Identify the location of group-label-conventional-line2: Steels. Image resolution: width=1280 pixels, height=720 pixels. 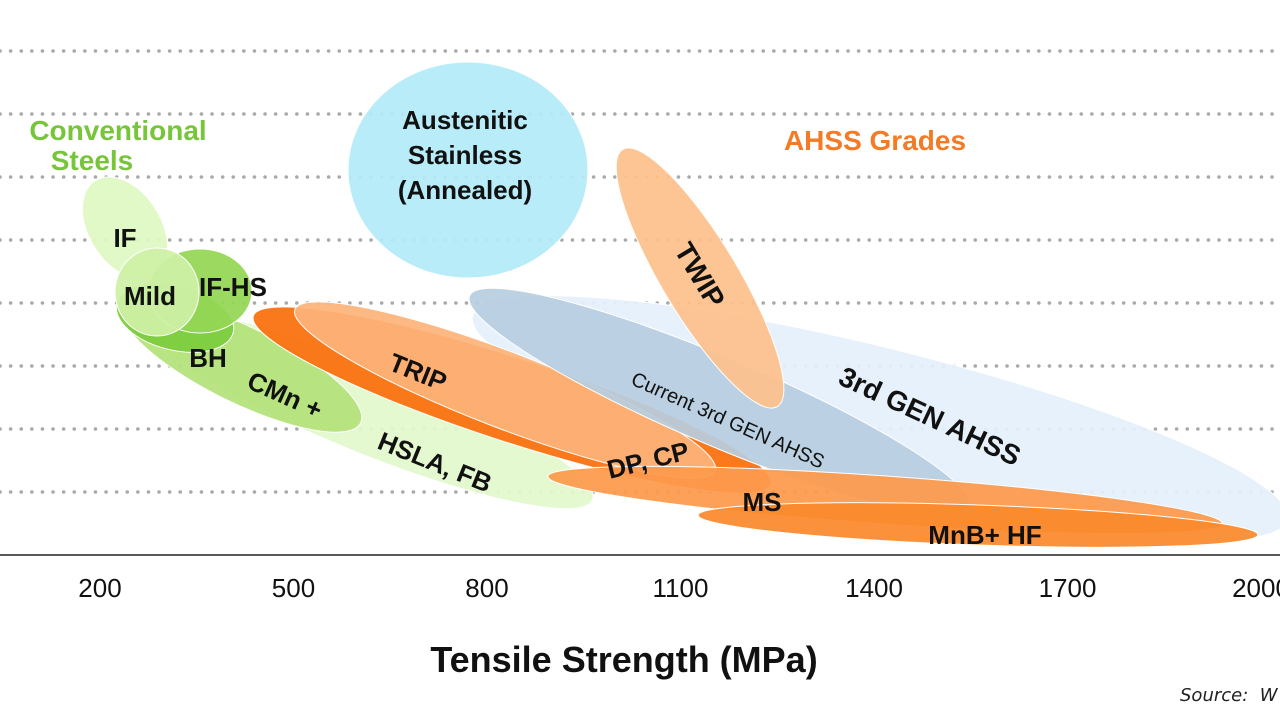
(92, 160).